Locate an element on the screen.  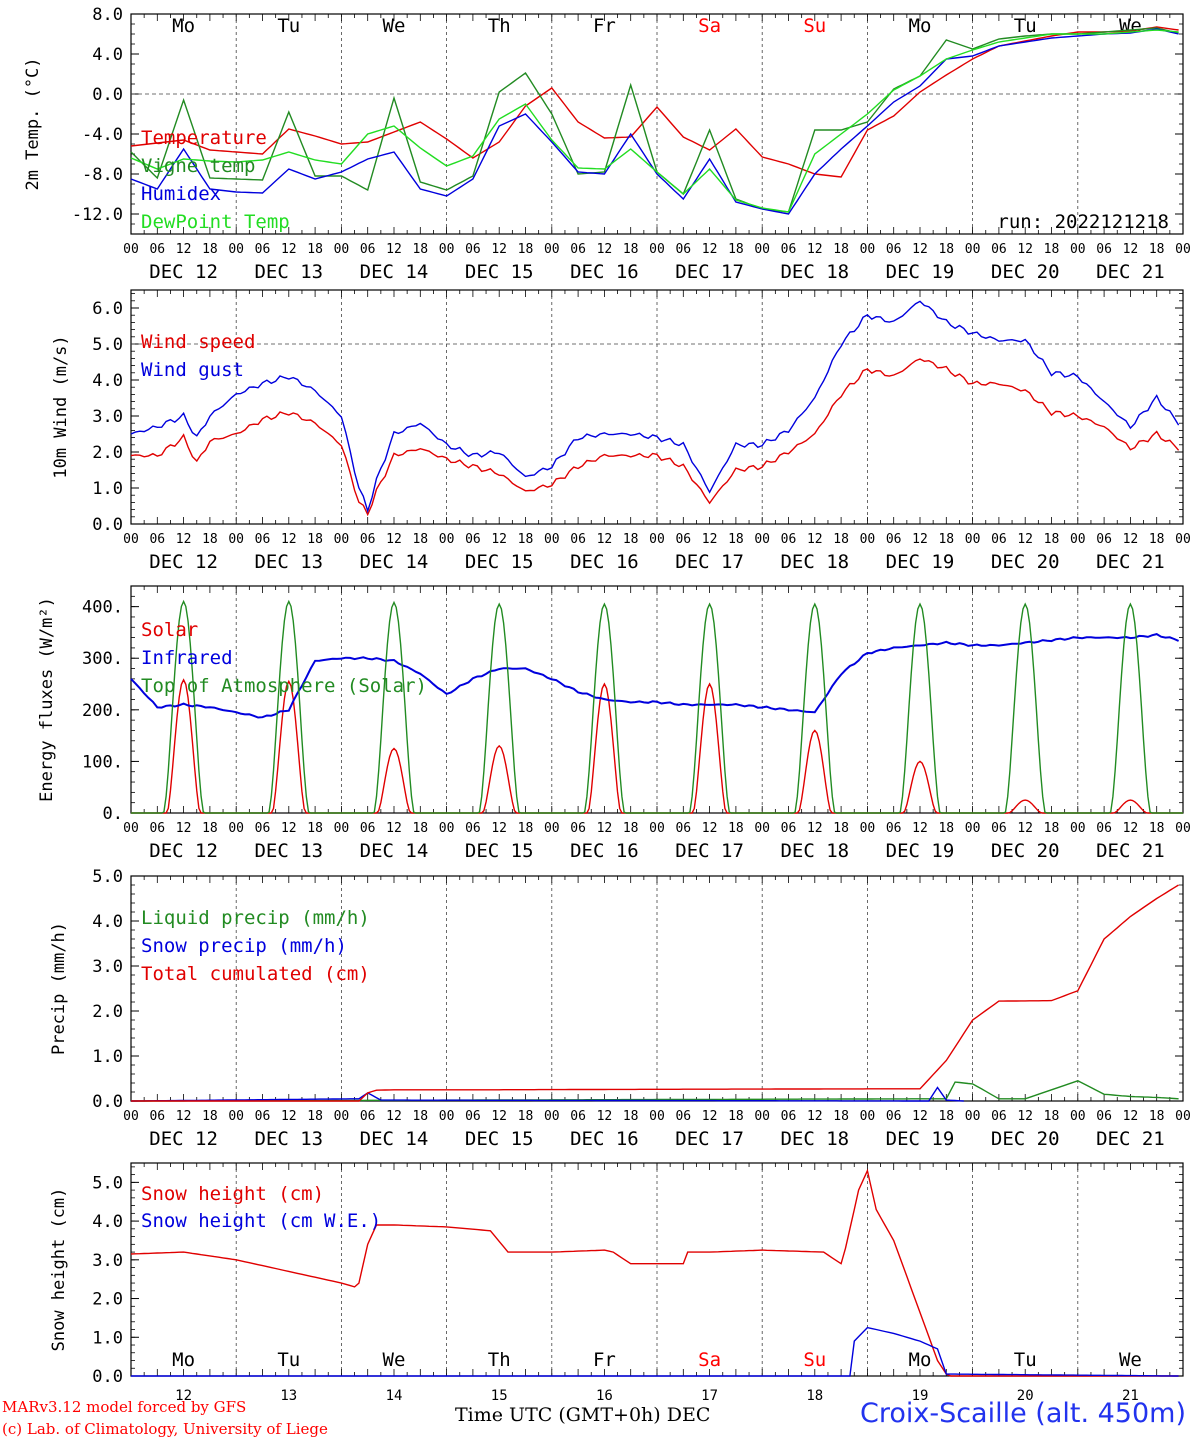
day-number-label: 17 is located at coordinates (709, 1396).